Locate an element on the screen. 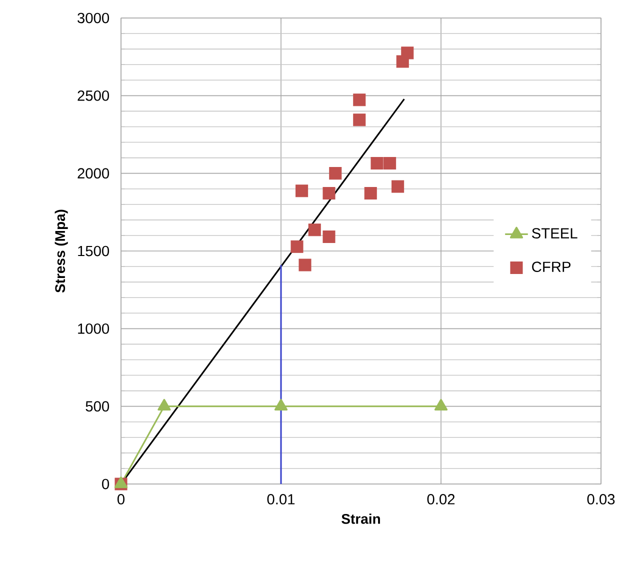 This screenshot has height=571, width=624. x-tick-label: 0.01 is located at coordinates (281, 499).